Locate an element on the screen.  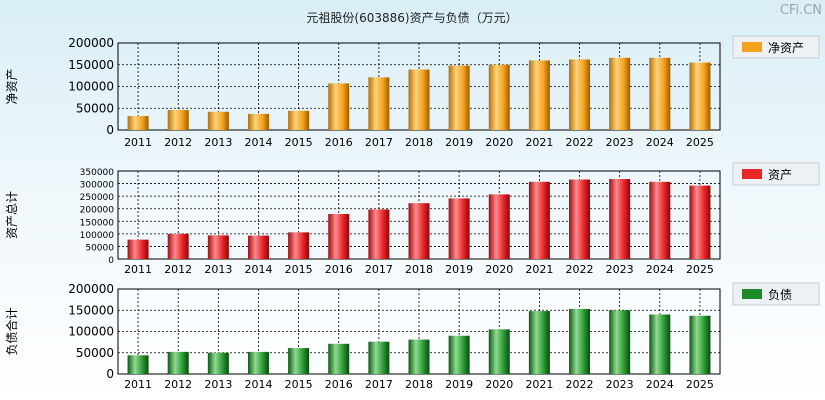
brand-watermark: CFi.CN is located at coordinates (801, 10).